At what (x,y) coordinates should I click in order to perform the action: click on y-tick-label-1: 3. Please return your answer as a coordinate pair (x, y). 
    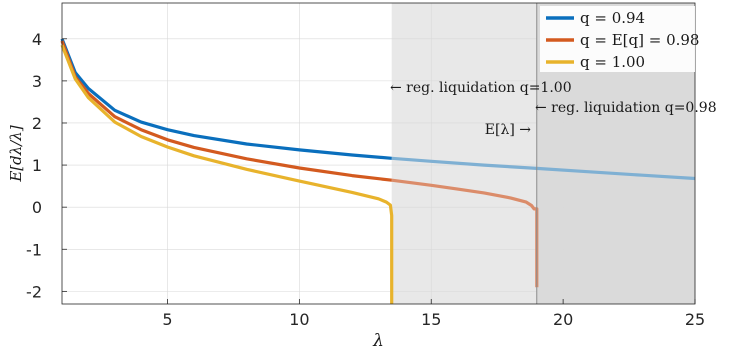
    Looking at the image, I should click on (37, 81).